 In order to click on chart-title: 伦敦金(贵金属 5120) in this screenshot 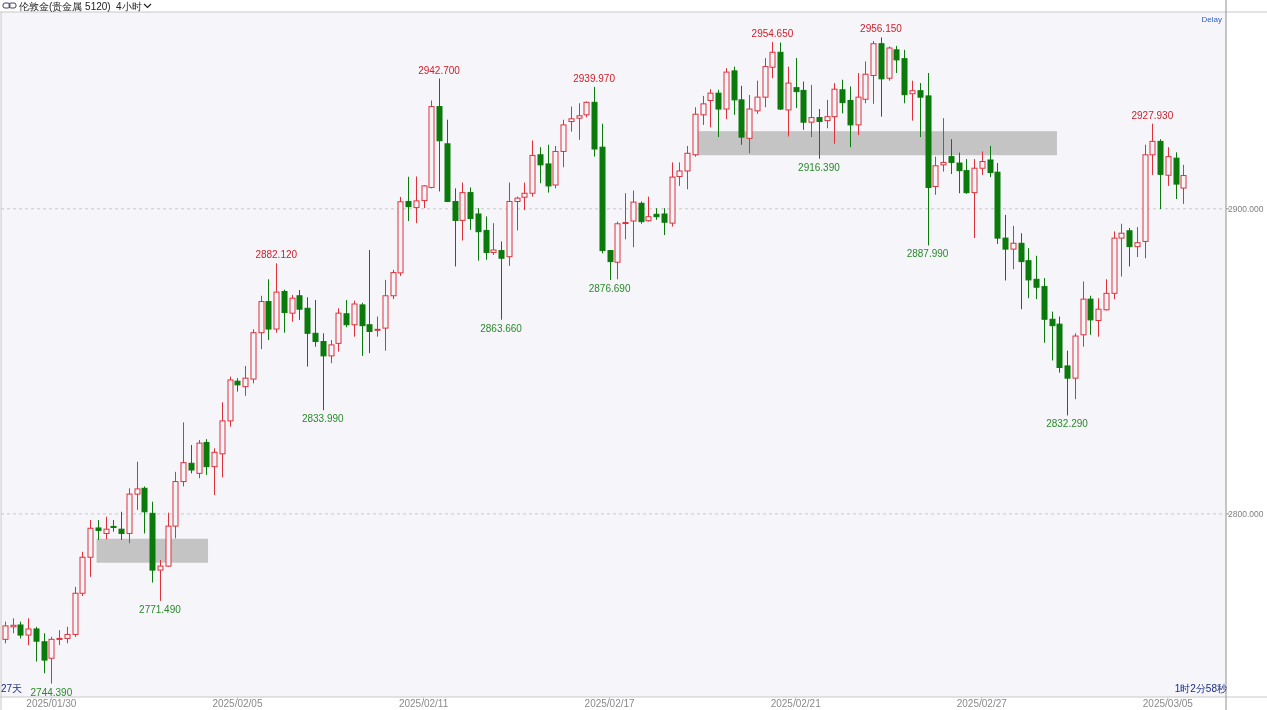, I will do `click(65, 6)`.